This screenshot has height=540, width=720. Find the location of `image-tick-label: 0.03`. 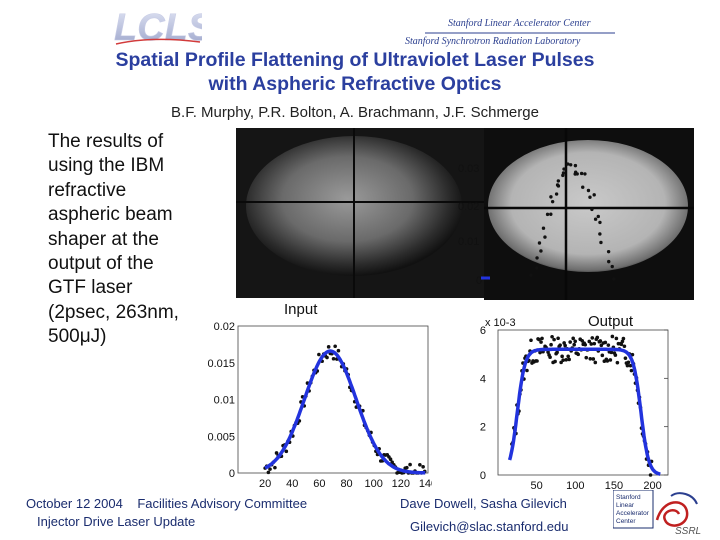

image-tick-label: 0.03 is located at coordinates (468, 169).